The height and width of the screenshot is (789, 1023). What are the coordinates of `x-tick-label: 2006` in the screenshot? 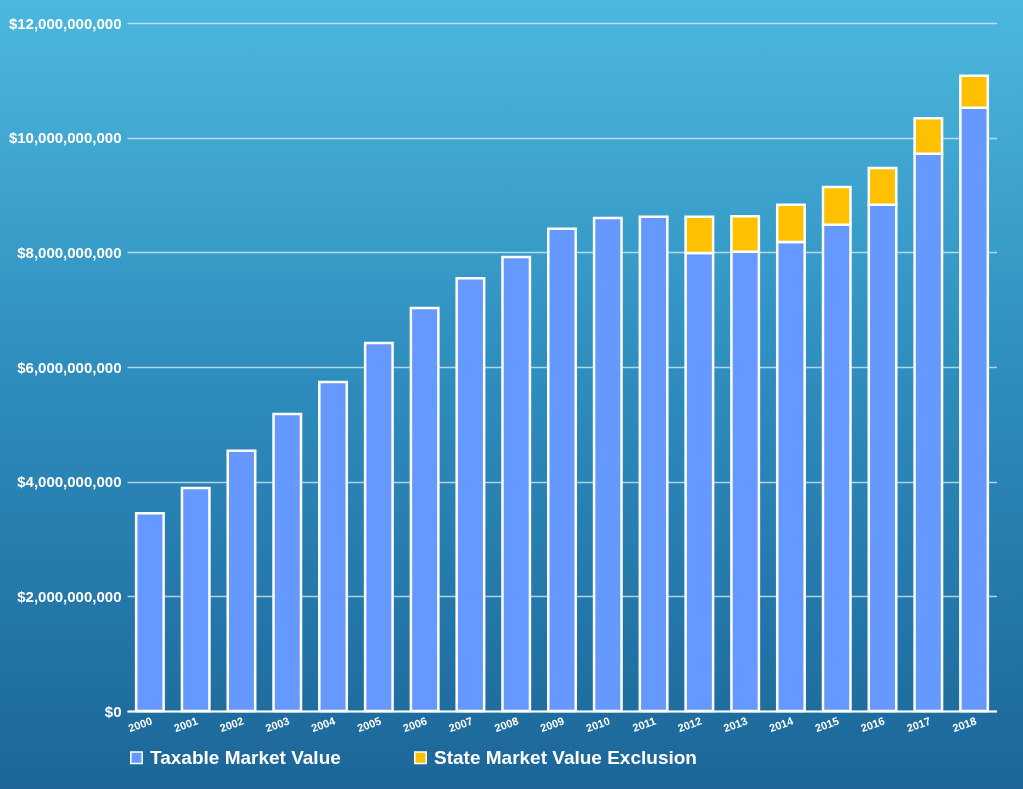 It's located at (415, 724).